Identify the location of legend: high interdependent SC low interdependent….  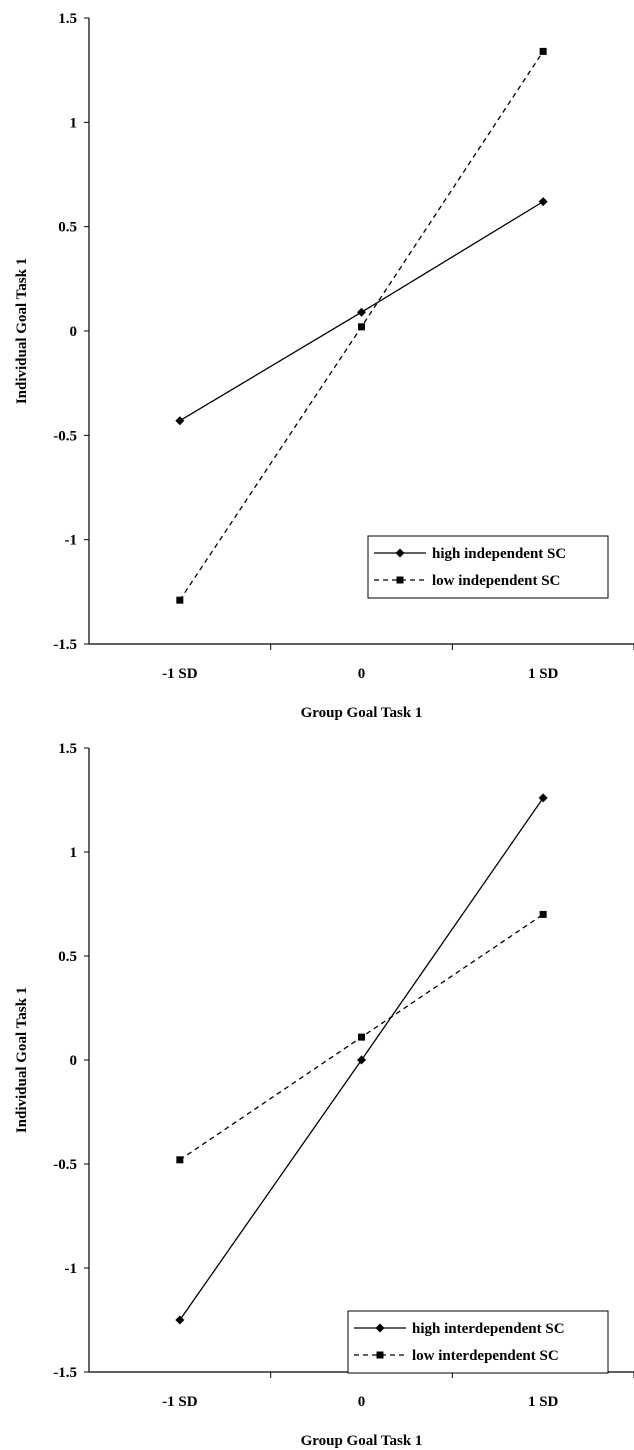
(478, 1342).